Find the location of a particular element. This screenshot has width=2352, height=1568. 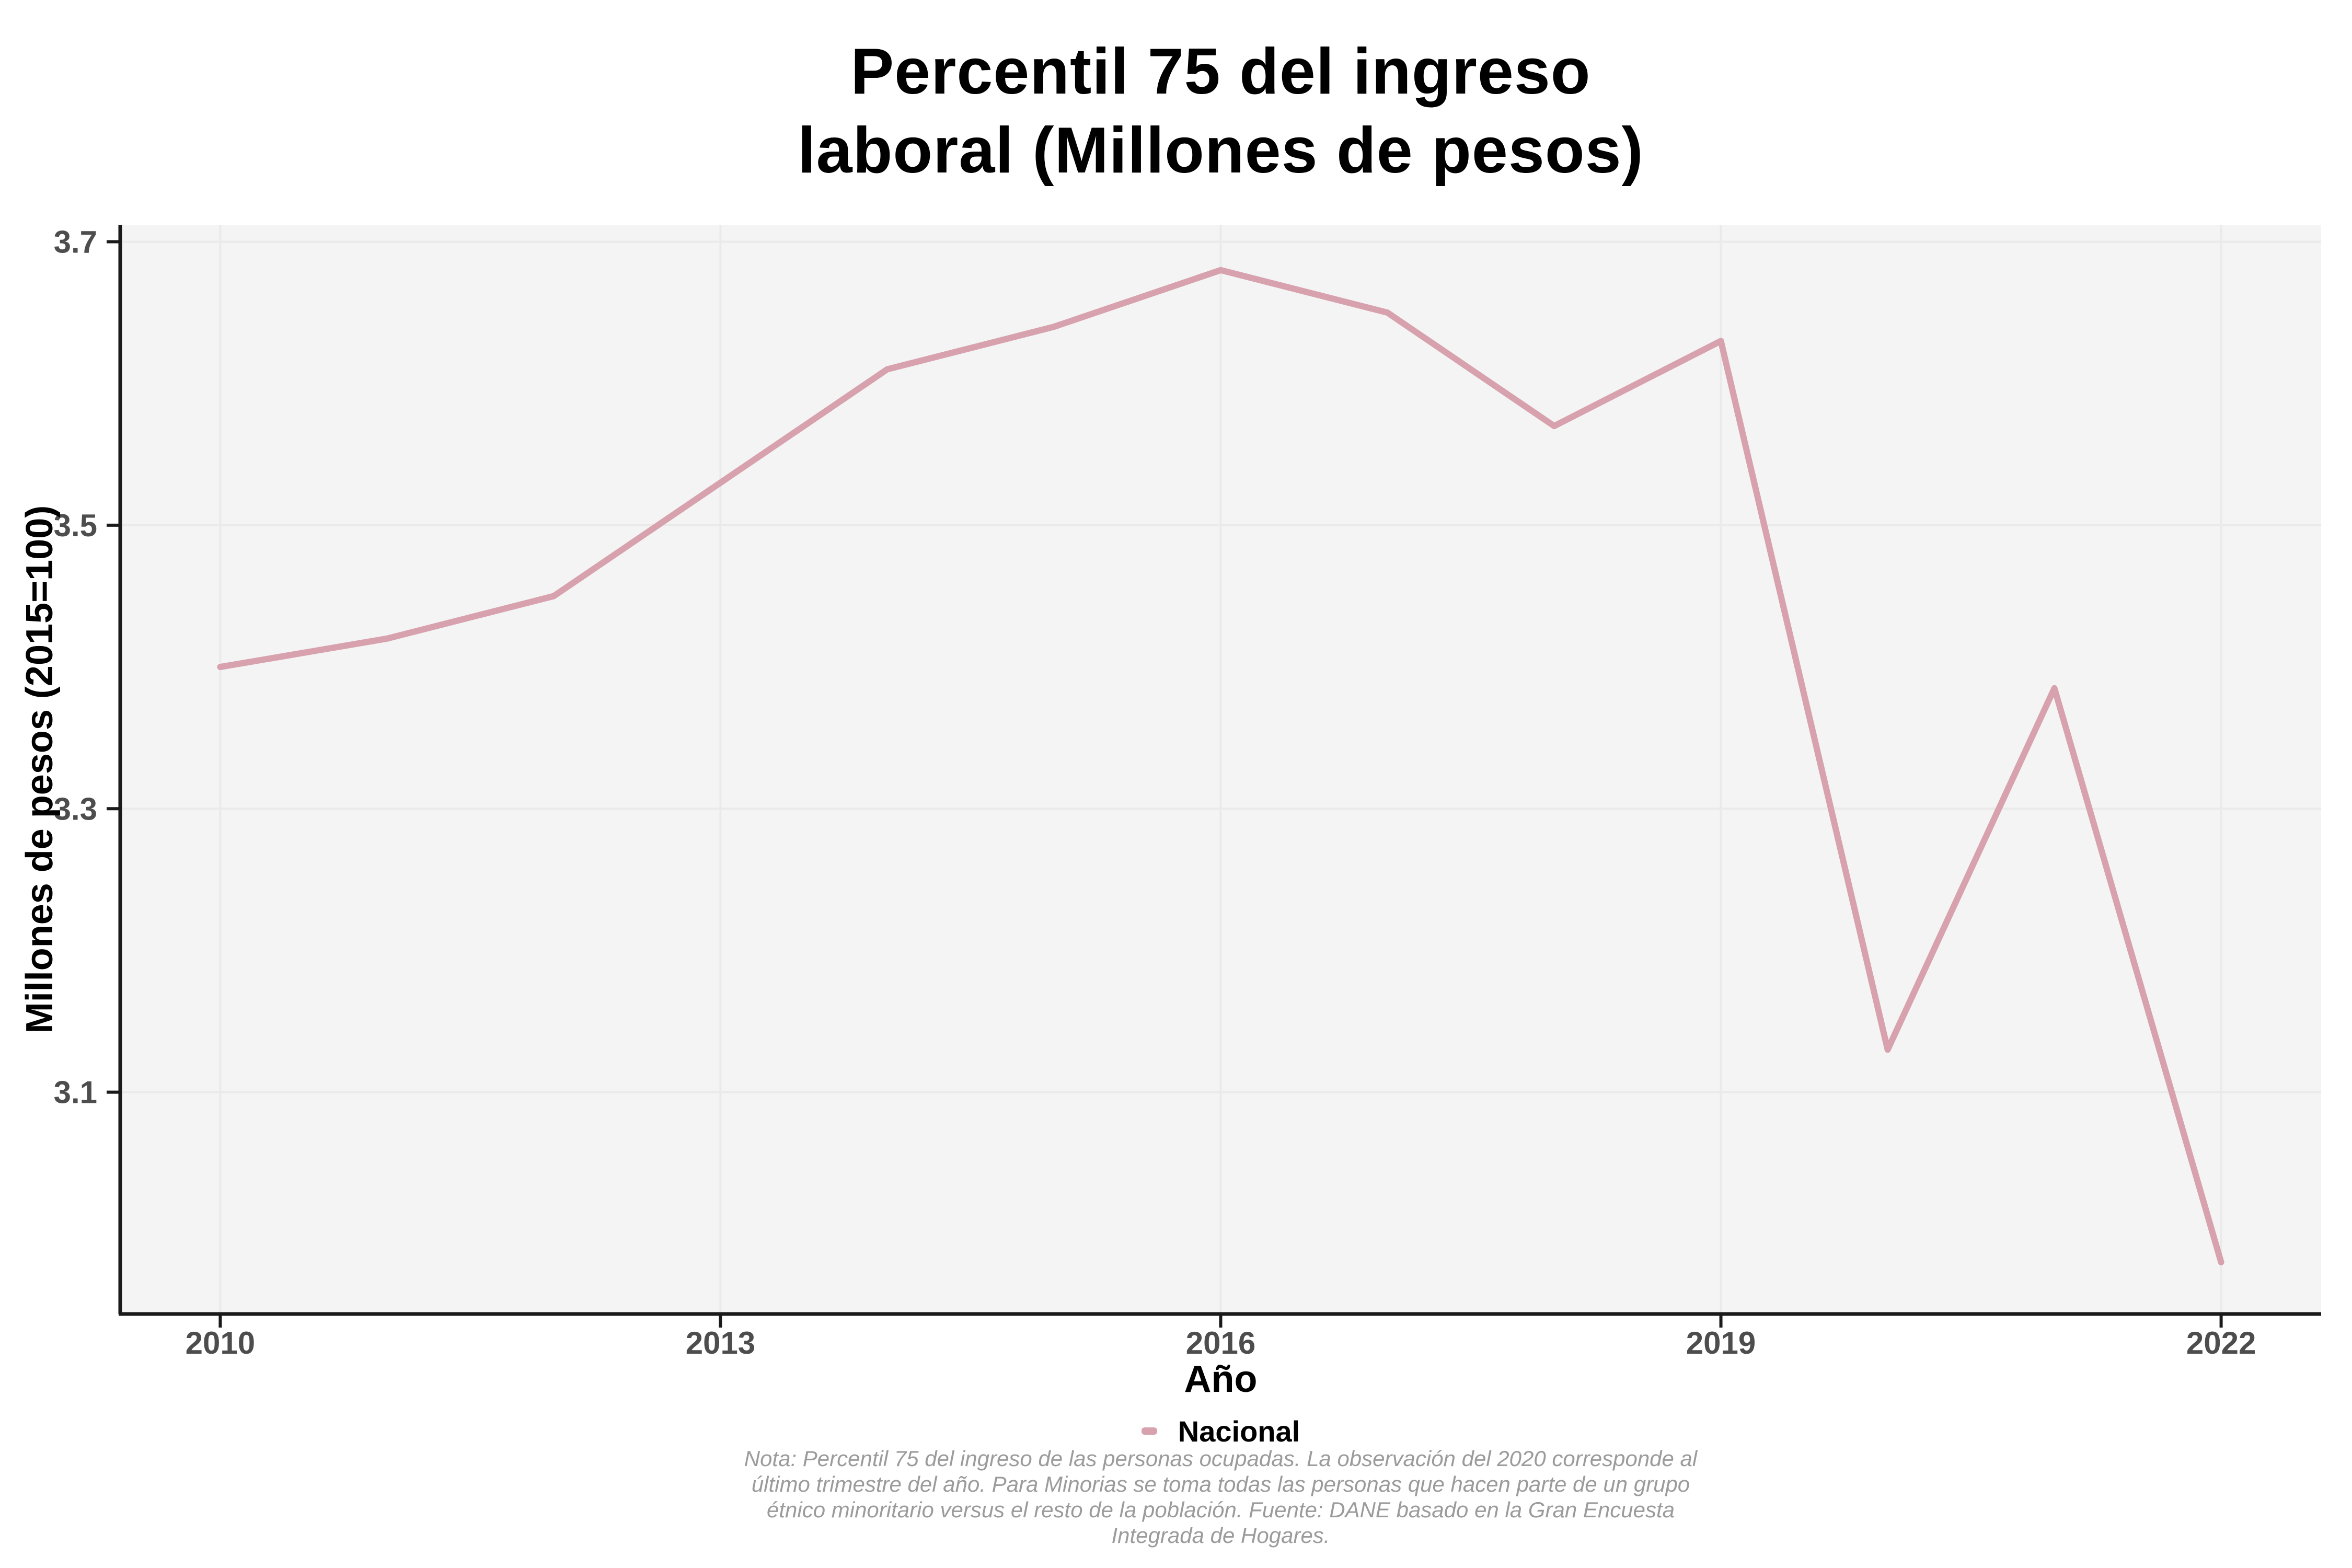

y-tick-label: 3.1 is located at coordinates (75, 1092).